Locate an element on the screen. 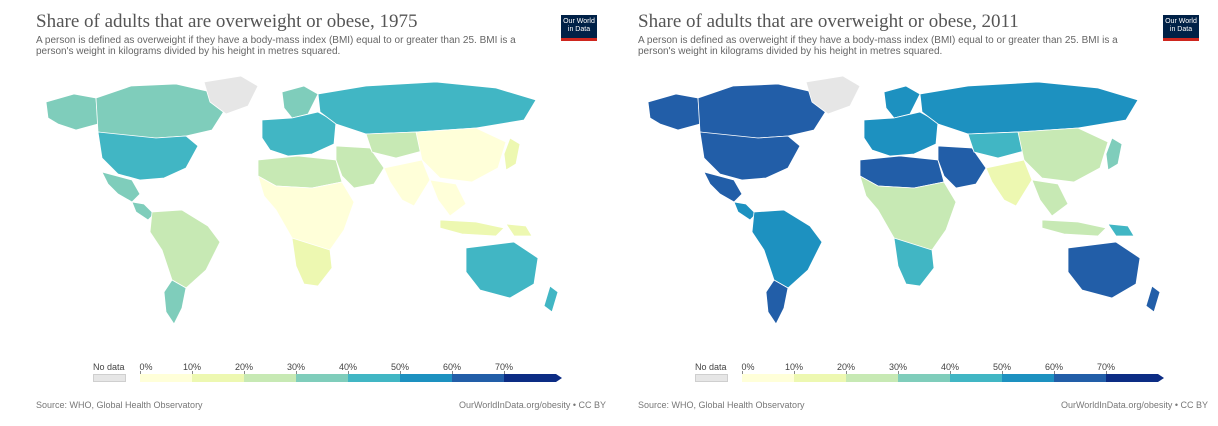 The width and height of the screenshot is (1218, 426). logo-line-2: in Data is located at coordinates (579, 29).